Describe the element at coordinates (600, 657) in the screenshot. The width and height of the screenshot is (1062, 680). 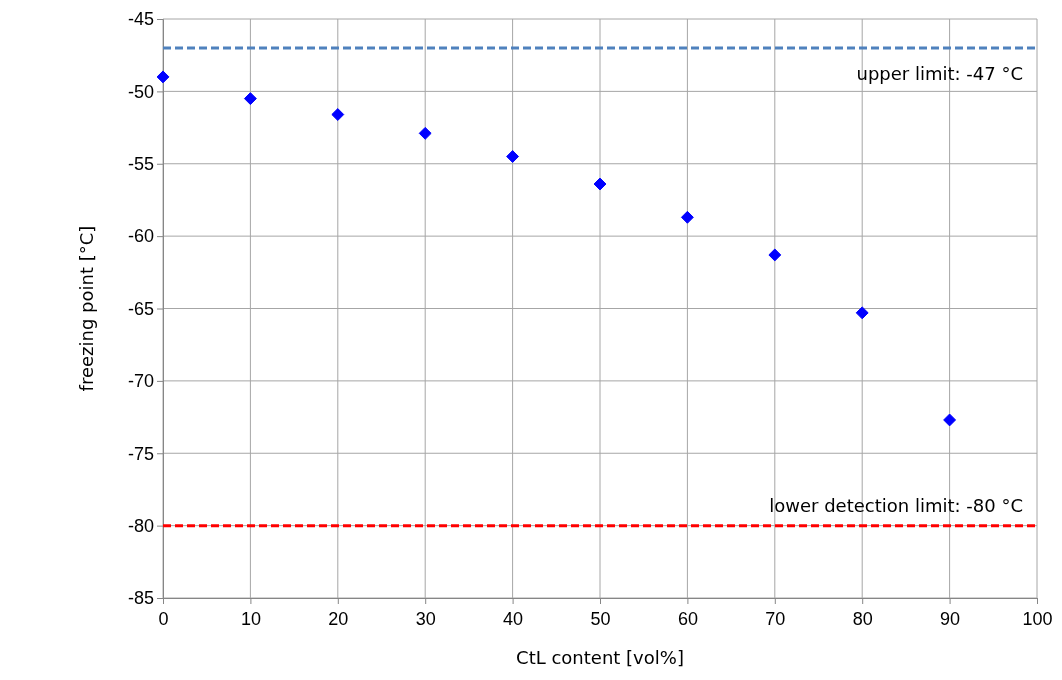
I see `x-axis-title: CtL content [vol%]` at that location.